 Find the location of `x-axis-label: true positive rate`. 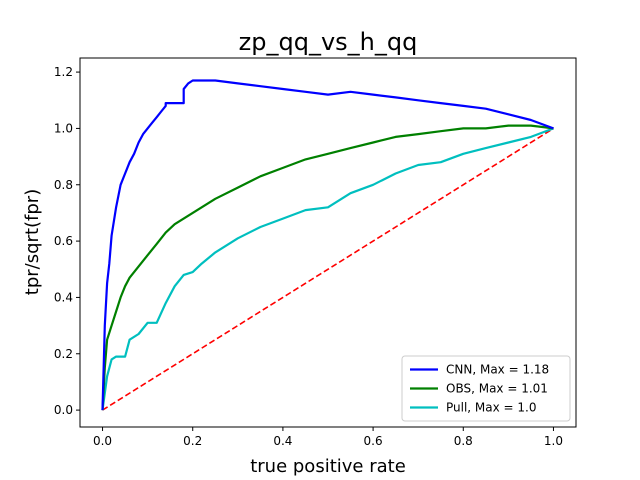

x-axis-label: true positive rate is located at coordinates (328, 466).